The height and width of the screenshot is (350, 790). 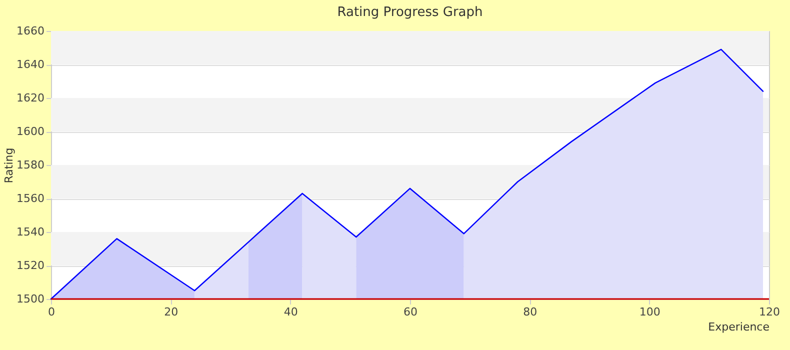 What do you see at coordinates (30, 98) in the screenshot?
I see `y-tick-label: 1620` at bounding box center [30, 98].